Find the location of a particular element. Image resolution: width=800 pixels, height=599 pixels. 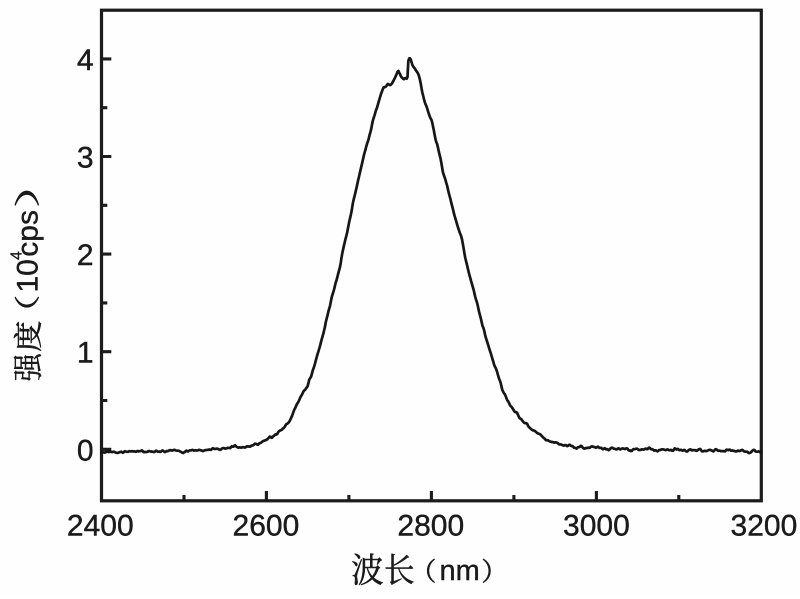

svg-text: 3200 is located at coordinates (764, 525).